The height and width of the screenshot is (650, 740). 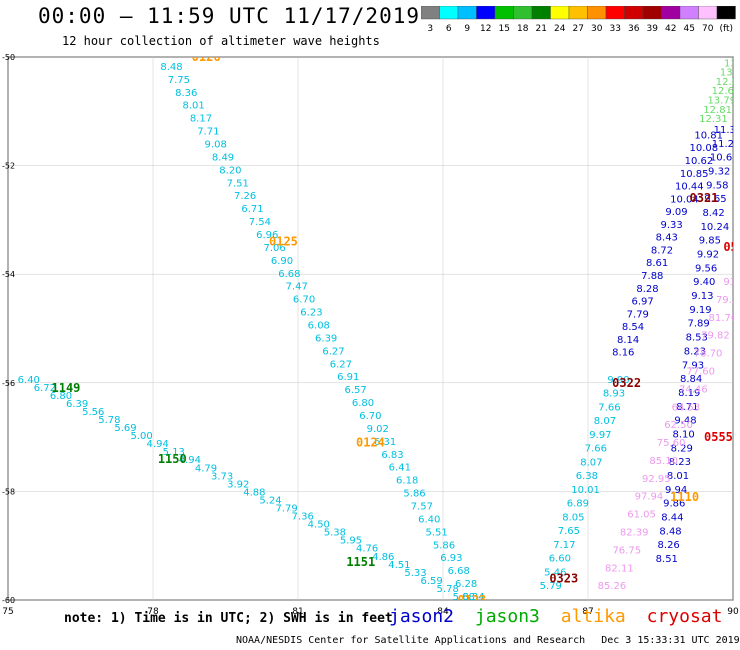 What do you see at coordinates (206, 468) in the screenshot?
I see `wave-height-value: 4.79` at bounding box center [206, 468].